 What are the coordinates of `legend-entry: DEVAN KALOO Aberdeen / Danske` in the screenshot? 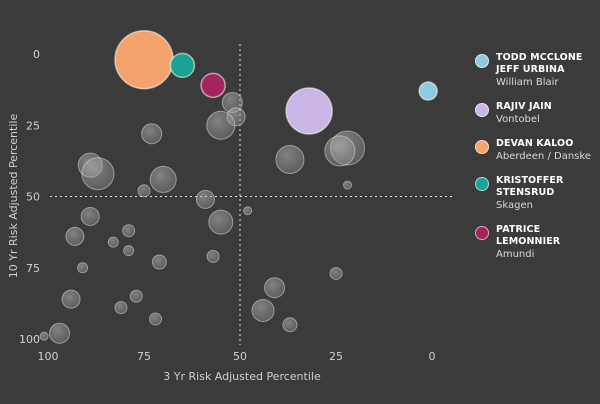 It's located at (537, 150).